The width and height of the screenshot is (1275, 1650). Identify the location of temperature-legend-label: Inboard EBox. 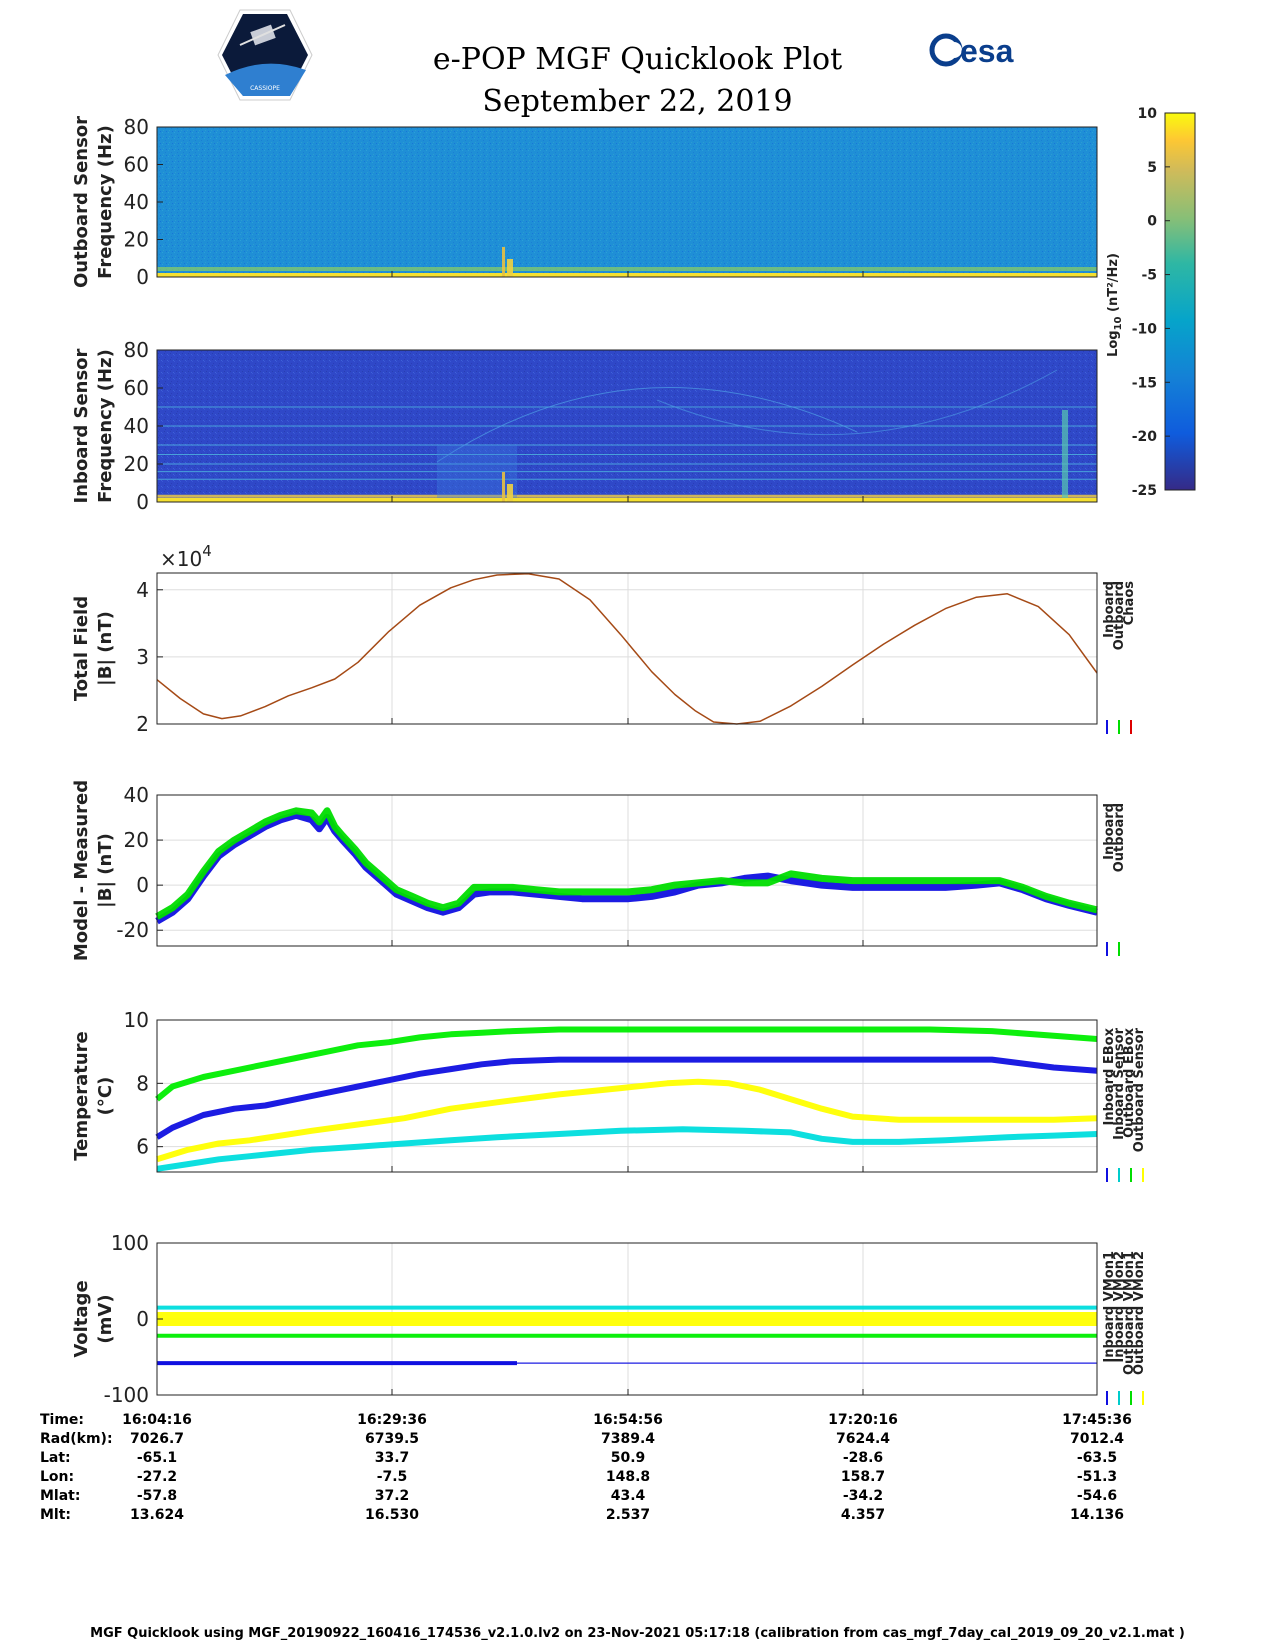
(1109, 1076).